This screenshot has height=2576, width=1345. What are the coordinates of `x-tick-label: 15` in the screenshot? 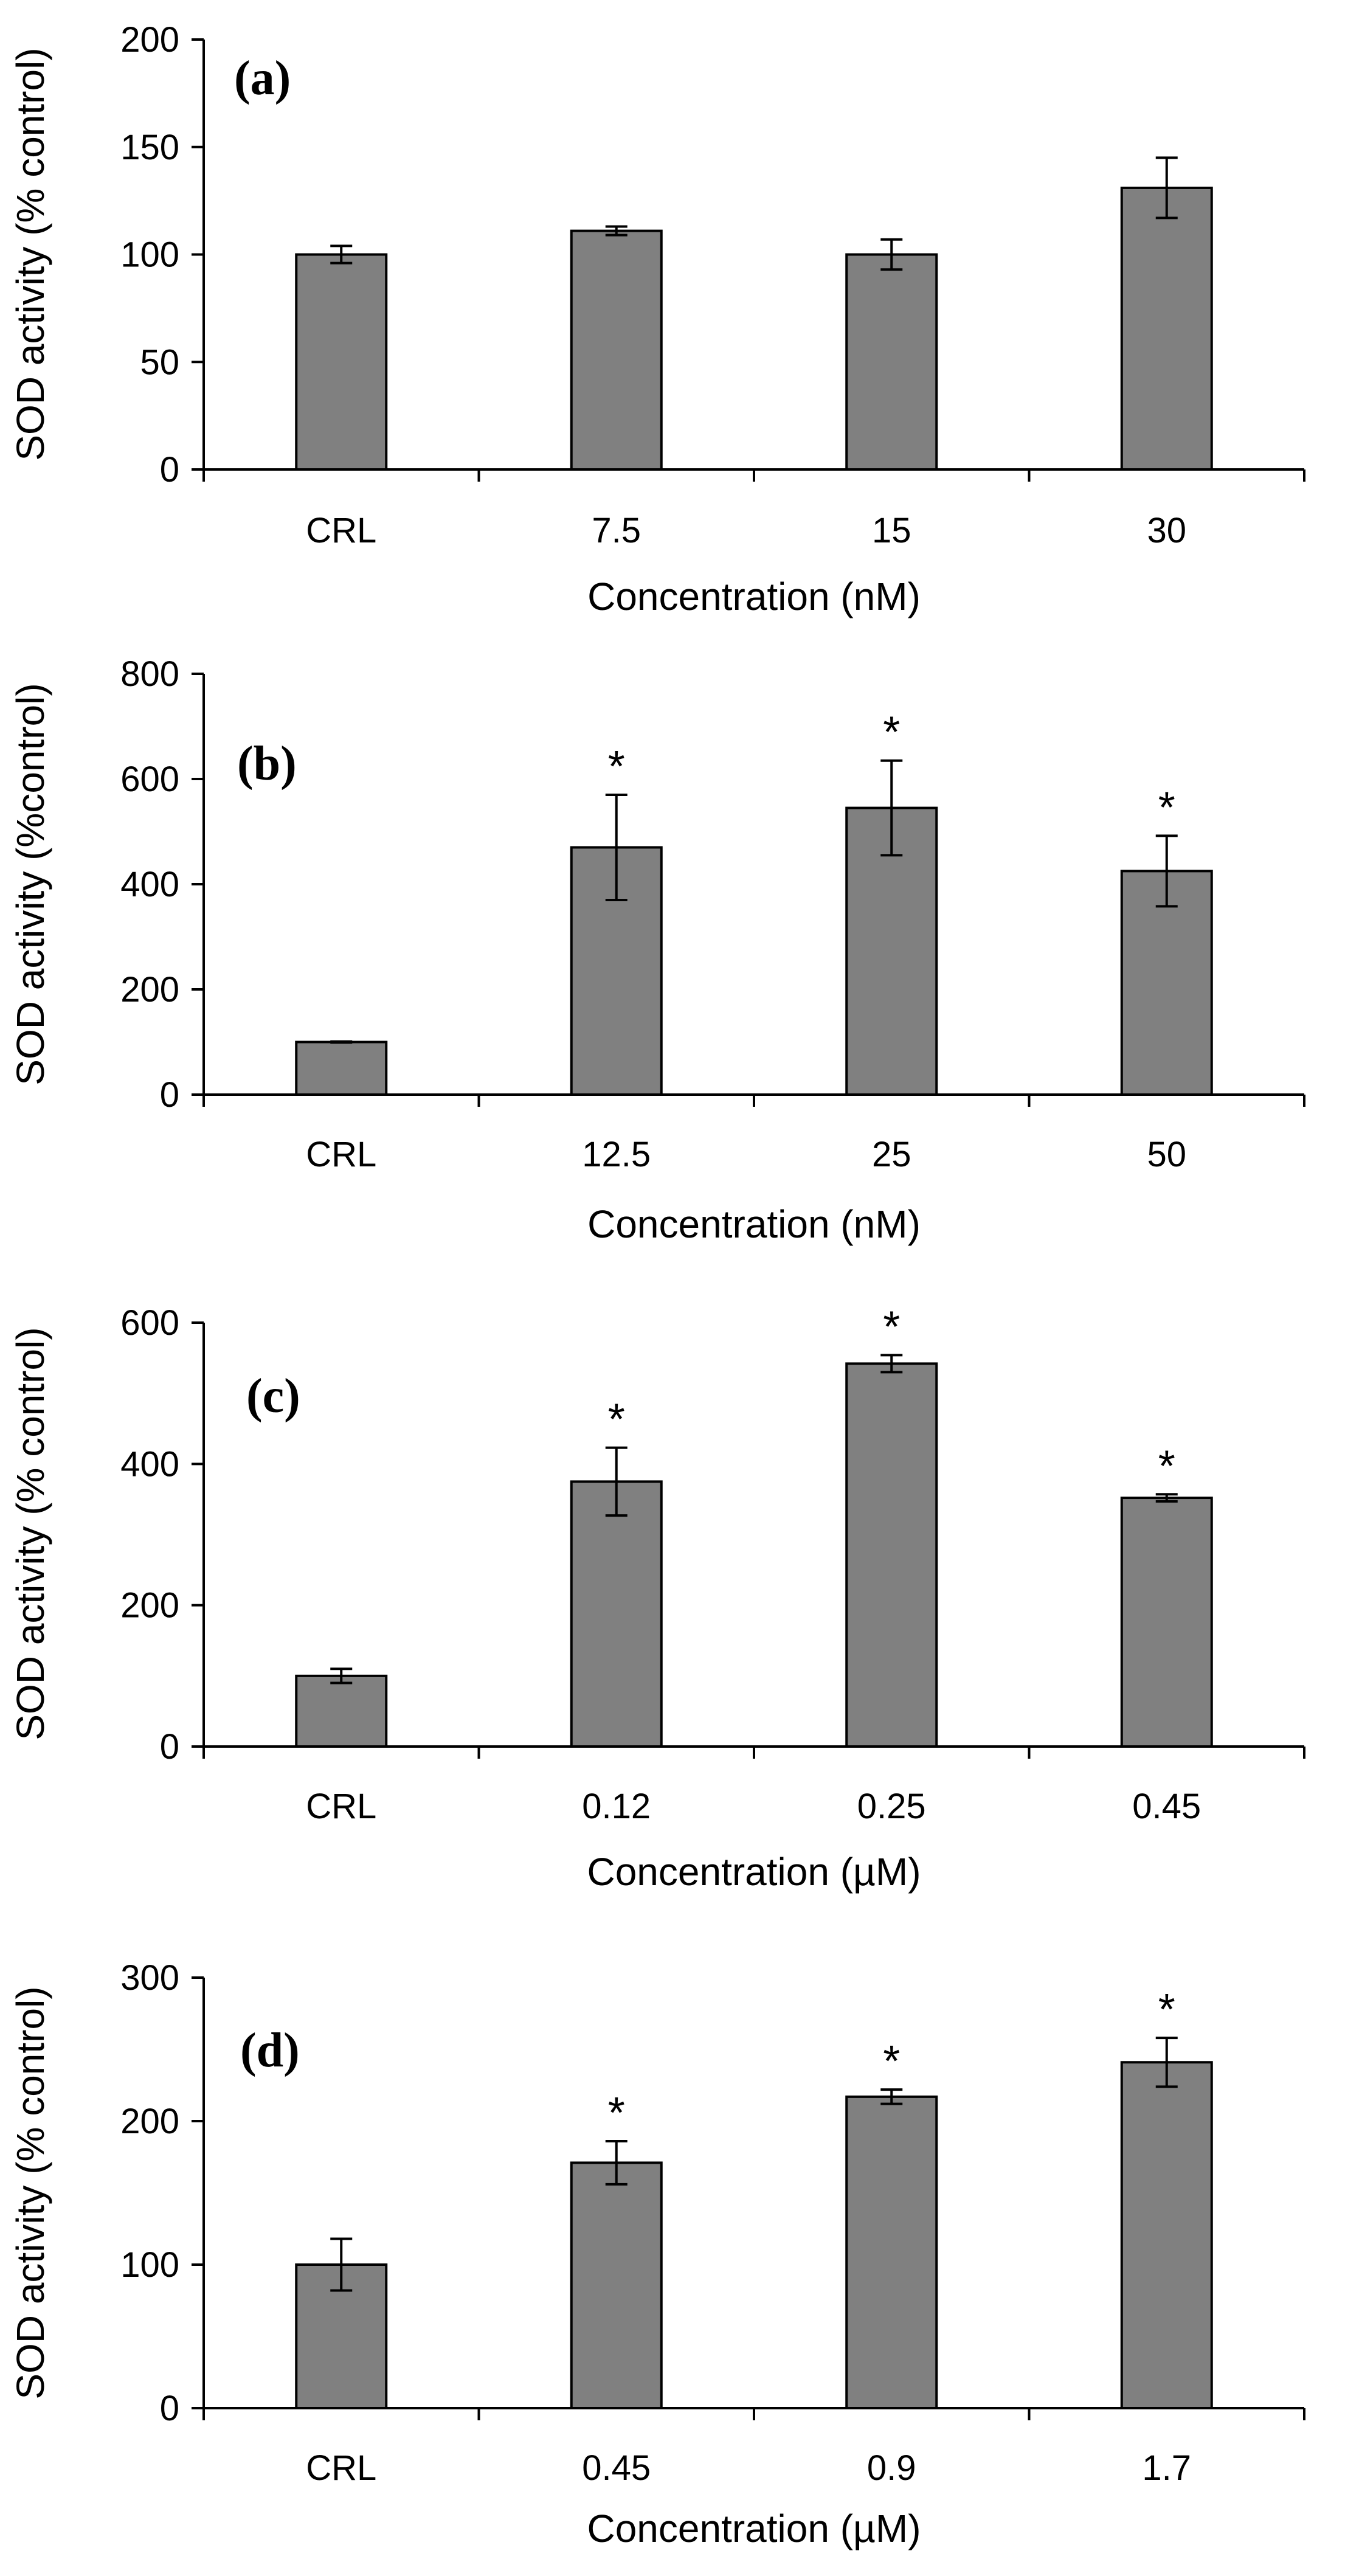 It's located at (891, 530).